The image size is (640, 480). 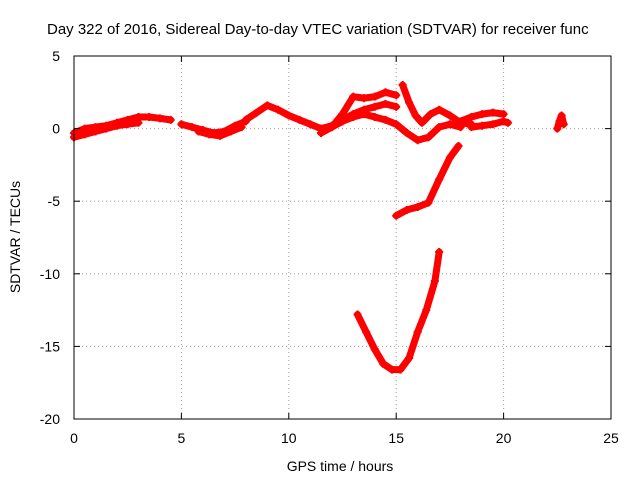 I want to click on y-tick-label: -5, so click(x=54, y=201).